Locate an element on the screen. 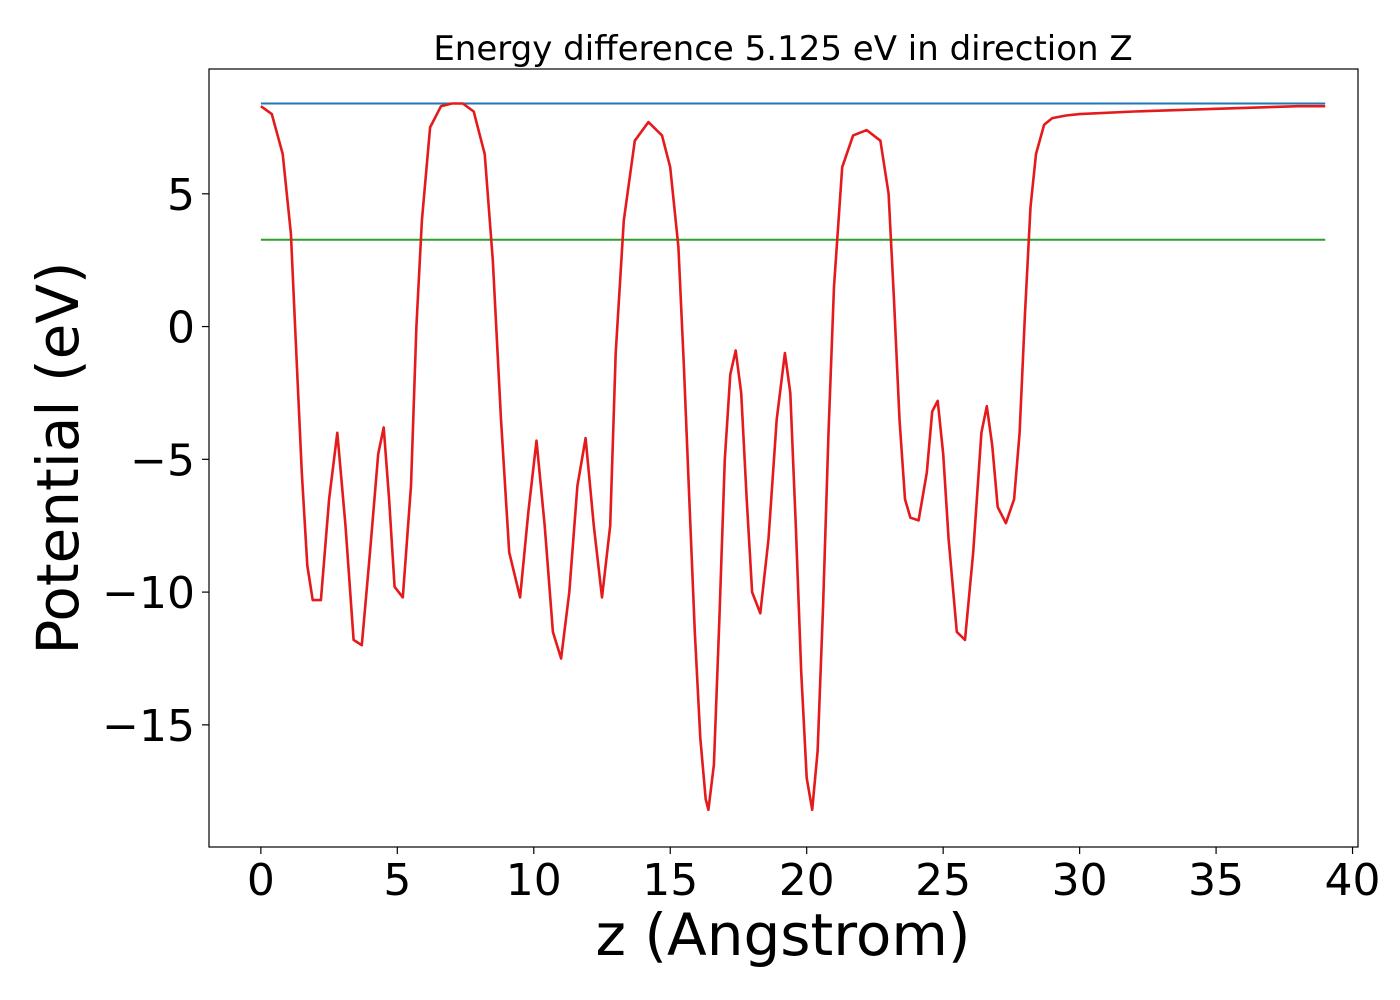  x-tick-label: 15 is located at coordinates (670, 880).